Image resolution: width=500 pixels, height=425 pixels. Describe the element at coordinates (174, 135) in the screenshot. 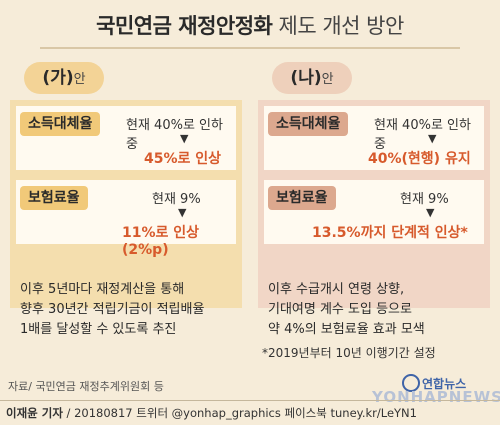

I see `plan-a-income-from: 현재 40%로 인하 중` at that location.